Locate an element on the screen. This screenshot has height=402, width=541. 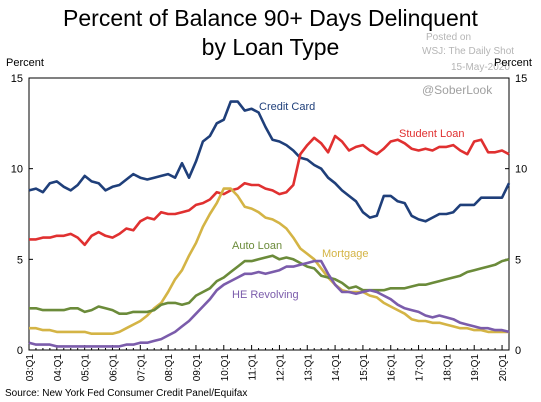
series-label-credit-card: Credit Card is located at coordinates (287, 107).